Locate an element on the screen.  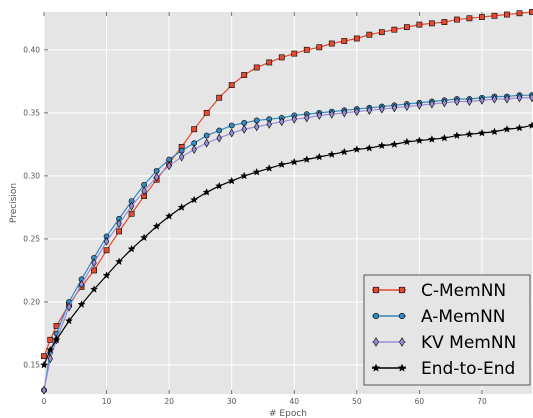
y-tick-label: 0.25 is located at coordinates (31, 238).